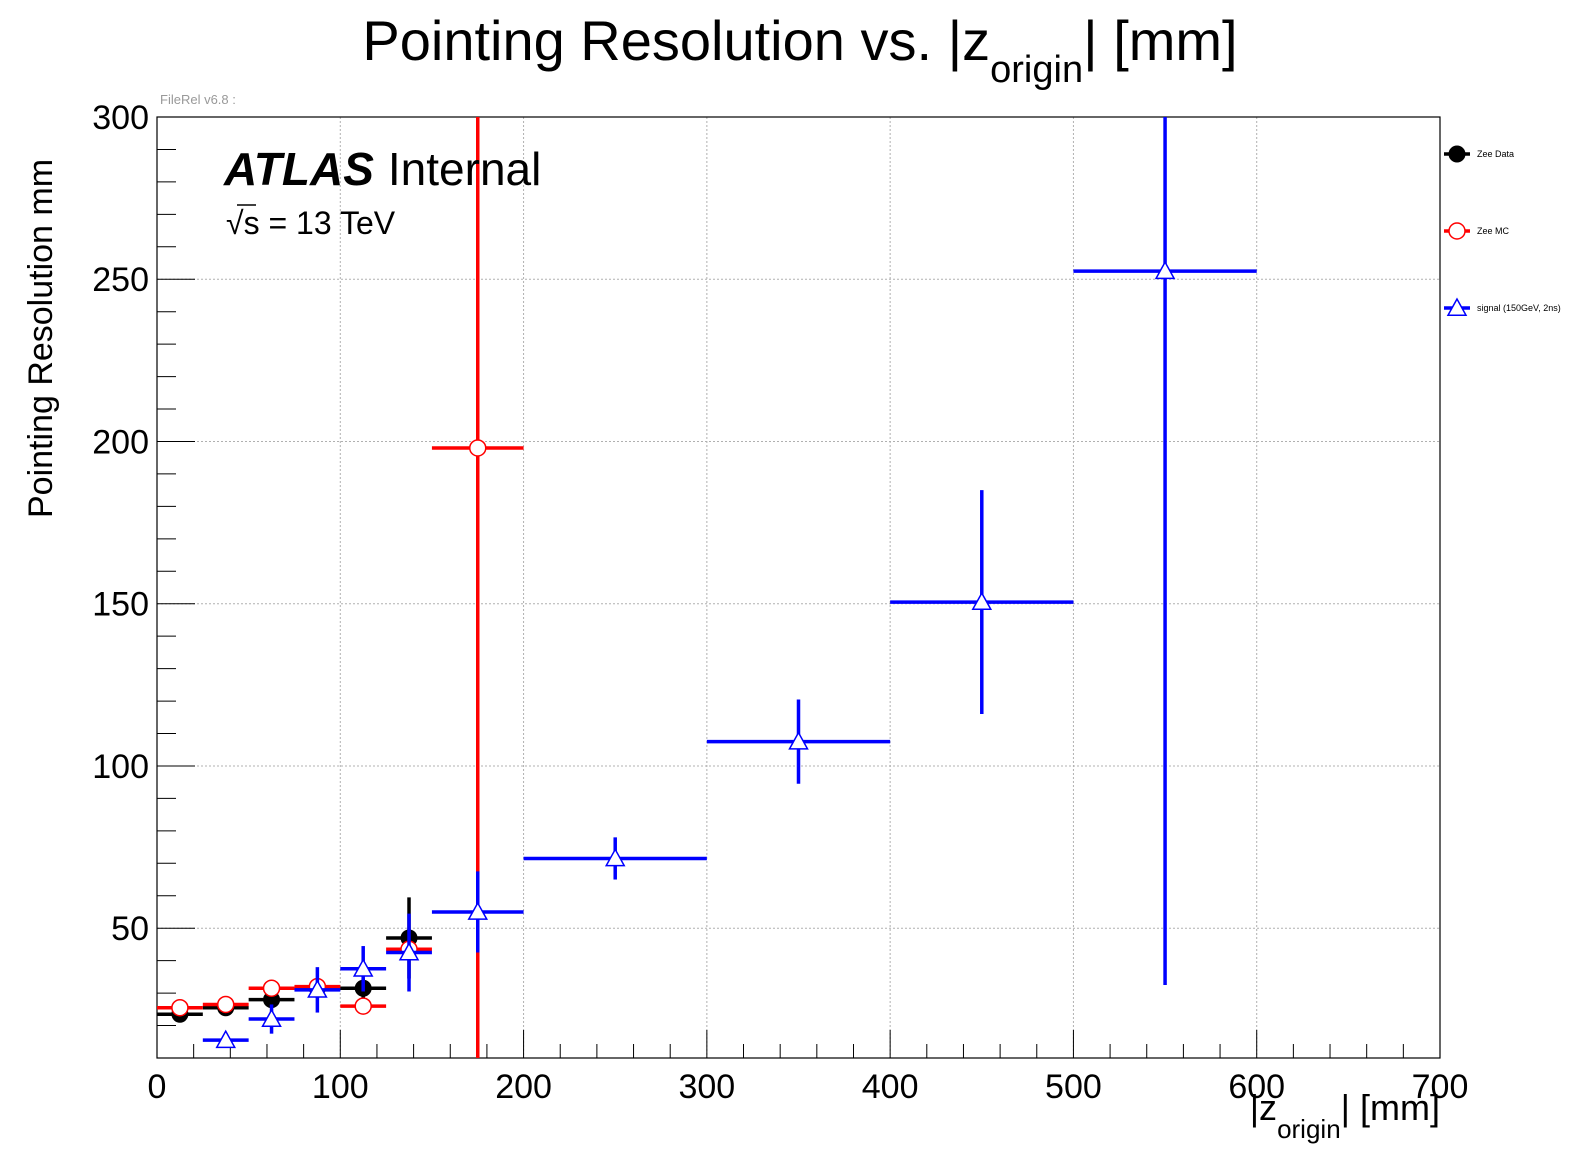 The image size is (1596, 1172). Describe the element at coordinates (1345, 1115) in the screenshot. I see `x-axis-label: |zorigin| [mm]` at that location.